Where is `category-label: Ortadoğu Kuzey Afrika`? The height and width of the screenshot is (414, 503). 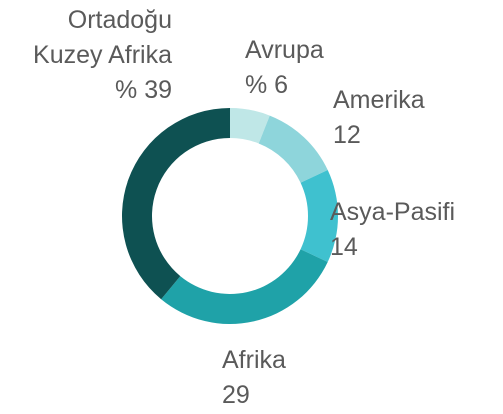 category-label: Ortadoğu Kuzey Afrika is located at coordinates (102, 37).